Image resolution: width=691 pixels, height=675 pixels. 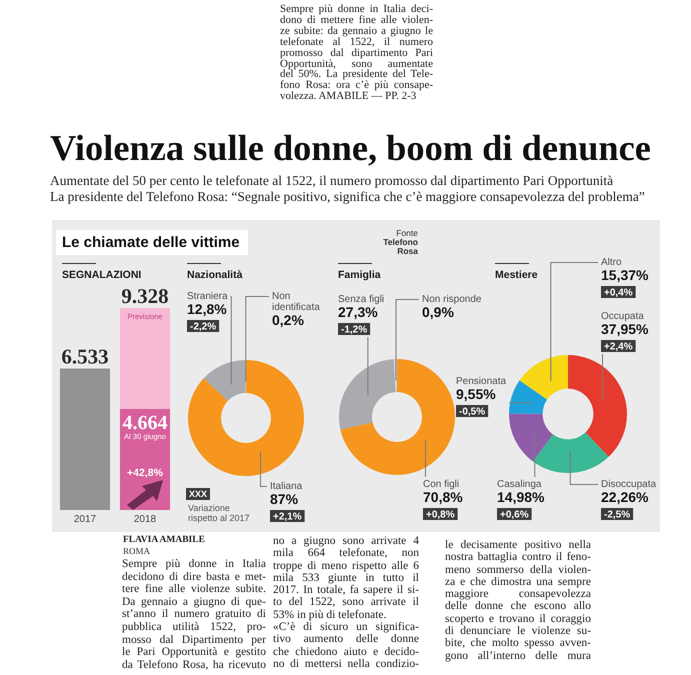 What do you see at coordinates (207, 296) in the screenshot?
I see `slice-label: Straniera` at bounding box center [207, 296].